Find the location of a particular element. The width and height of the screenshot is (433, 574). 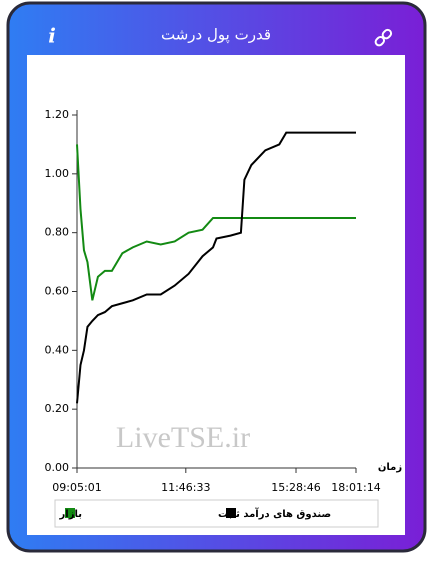

y-tick-label: 1.00 is located at coordinates (57, 173).